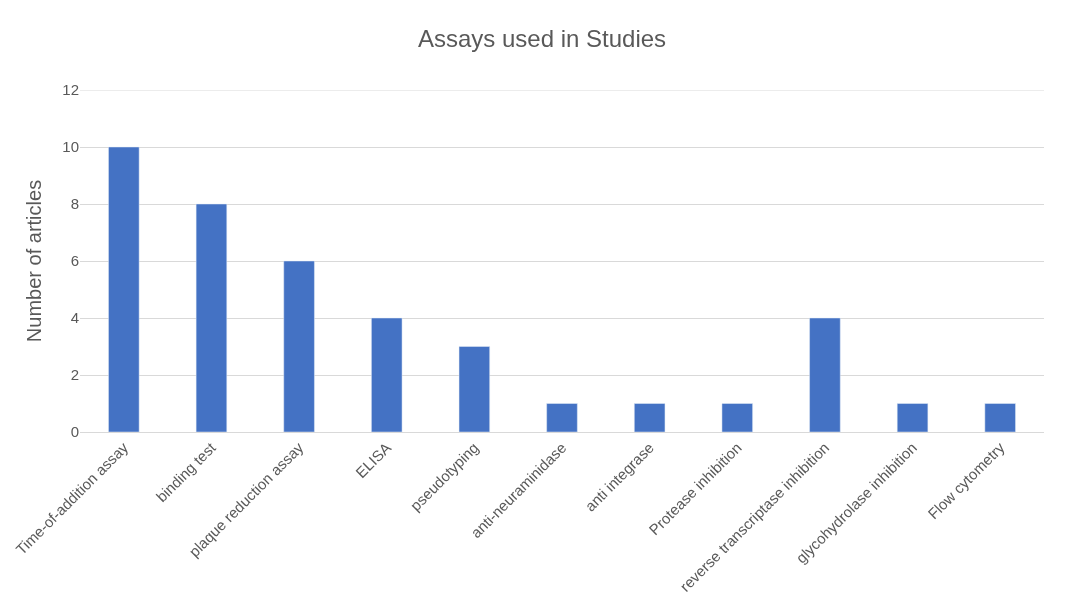  Describe the element at coordinates (74, 261) in the screenshot. I see `y-tick-label: 6` at that location.